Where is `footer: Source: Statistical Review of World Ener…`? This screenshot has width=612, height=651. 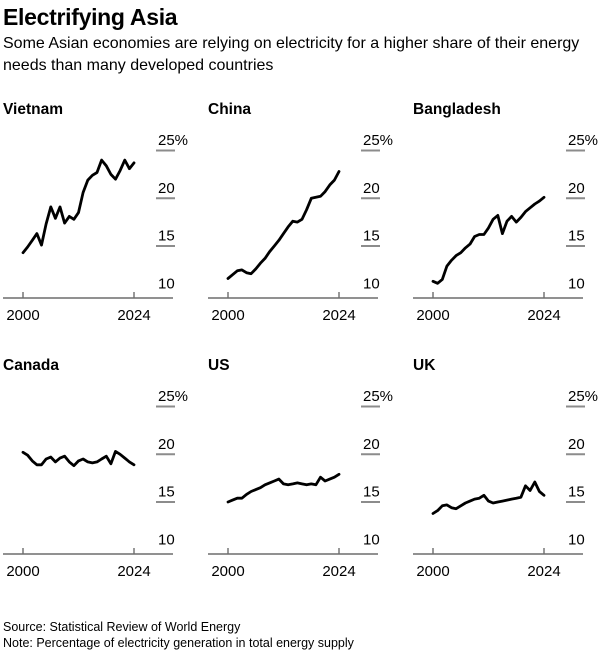
footer: Source: Statistical Review of World Ener… is located at coordinates (178, 635).